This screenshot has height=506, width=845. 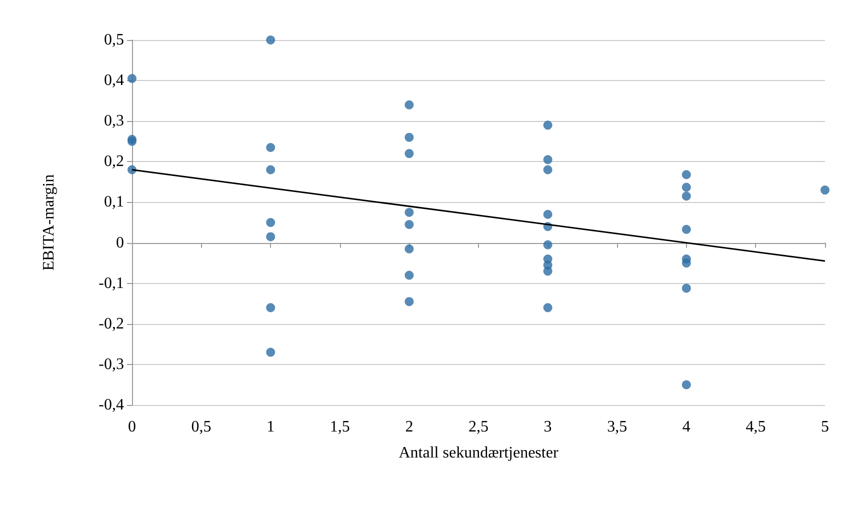 What do you see at coordinates (617, 427) in the screenshot?
I see `x-tick-label: 3,5` at bounding box center [617, 427].